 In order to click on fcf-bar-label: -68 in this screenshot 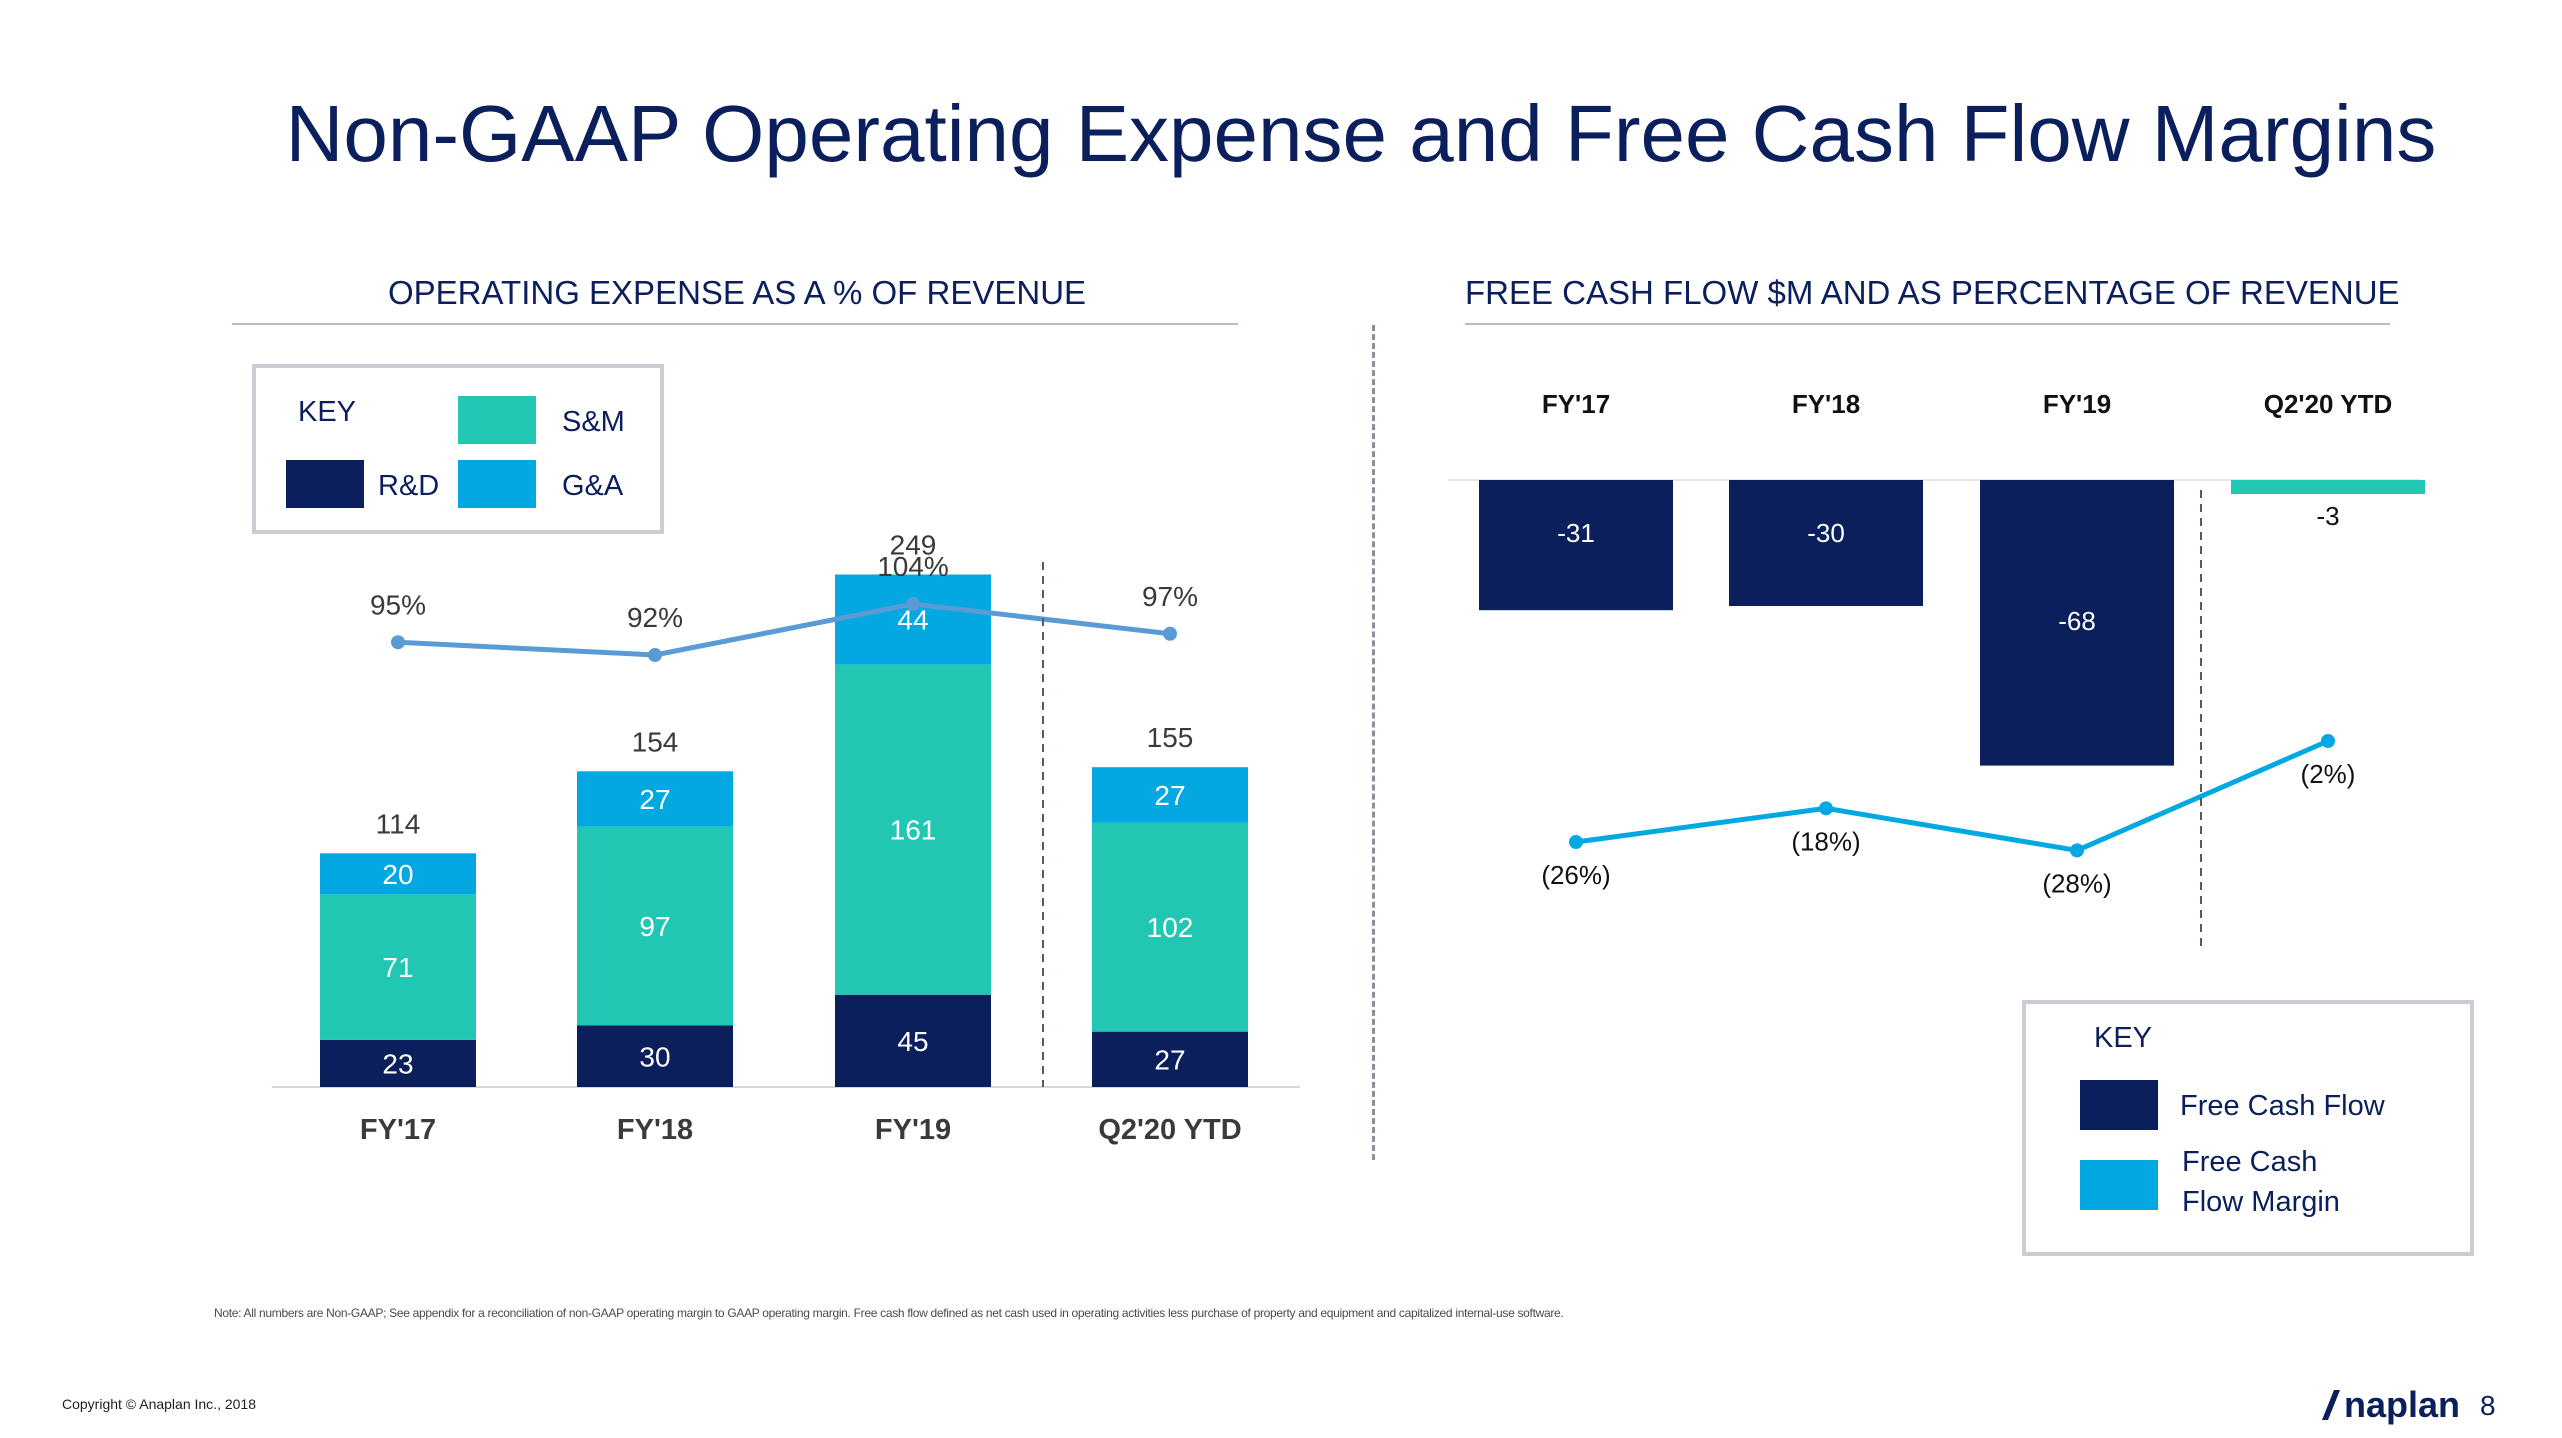, I will do `click(2077, 621)`.